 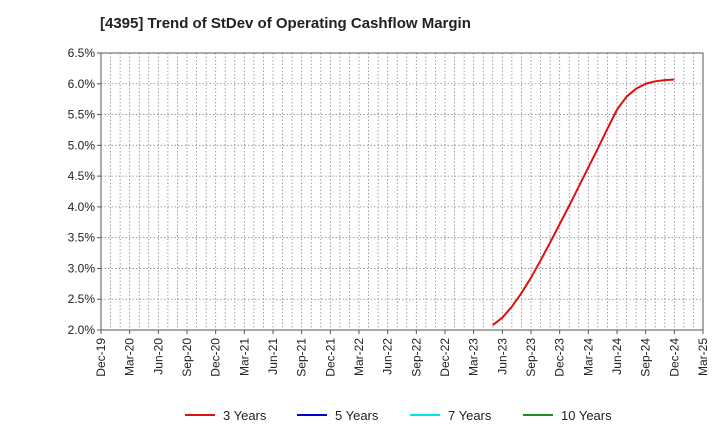 I want to click on y-tick-label: 4.5%, so click(x=82, y=176).